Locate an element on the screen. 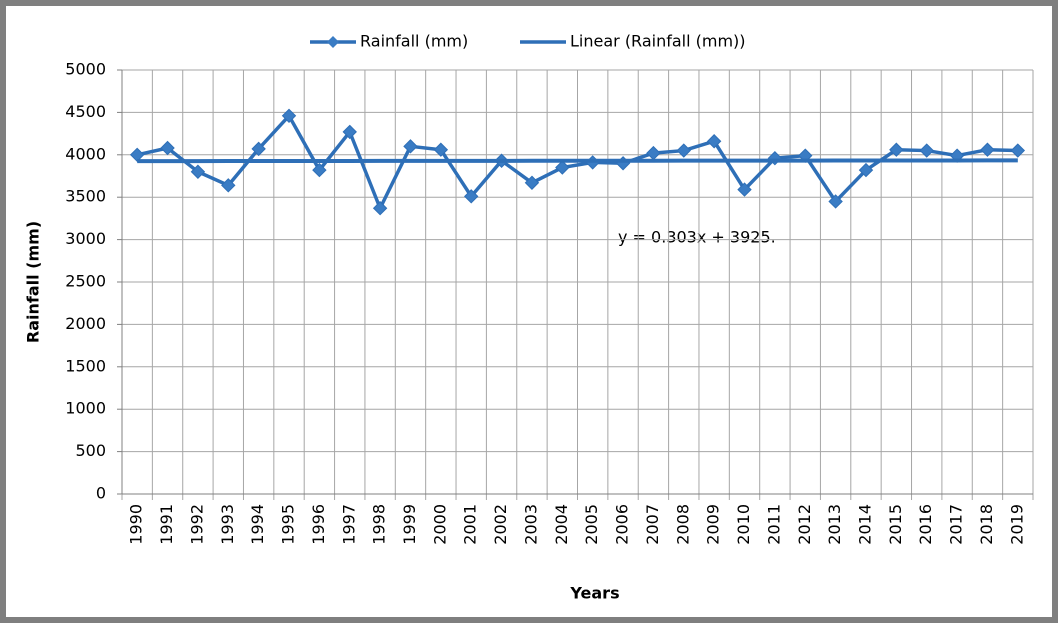 Image resolution: width=1058 pixels, height=623 pixels. x-tick-label: 2019 is located at coordinates (1016, 524).